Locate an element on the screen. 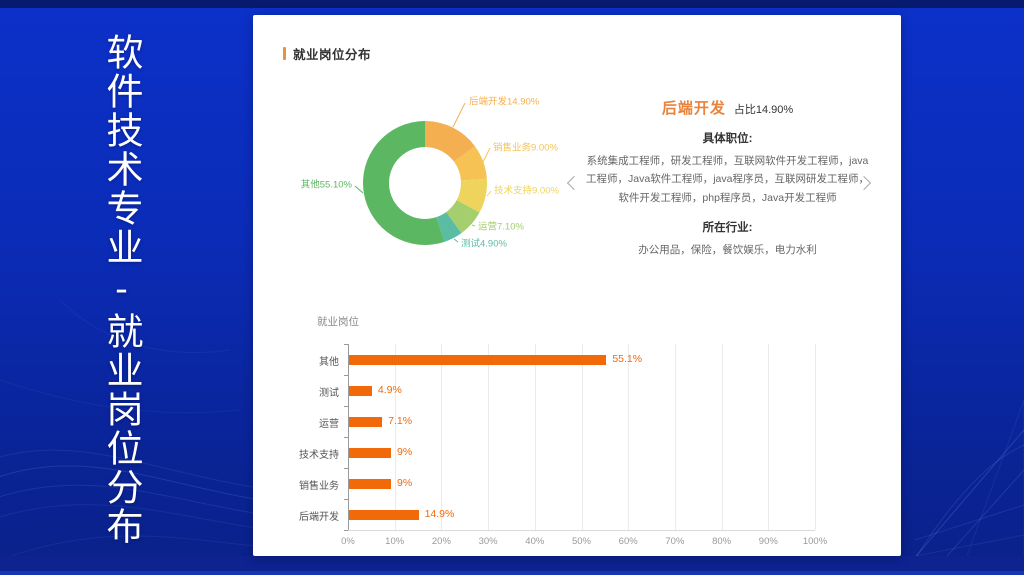 The image size is (1024, 575). bottom-edge-band is located at coordinates (512, 563).